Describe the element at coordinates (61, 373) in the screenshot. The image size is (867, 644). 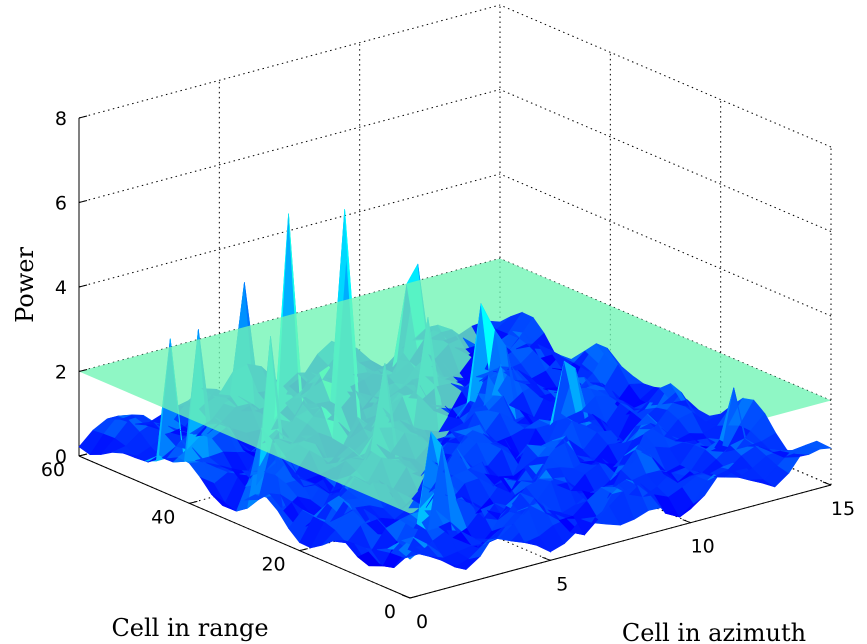
I see `z-tick-label: 2` at that location.